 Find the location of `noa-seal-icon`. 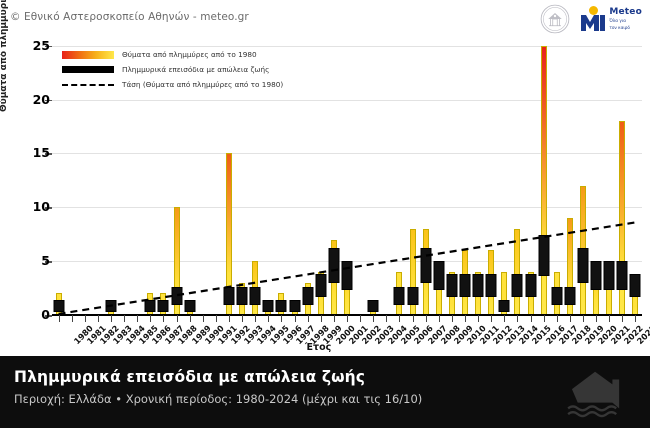

noa-seal-icon is located at coordinates (555, 19).